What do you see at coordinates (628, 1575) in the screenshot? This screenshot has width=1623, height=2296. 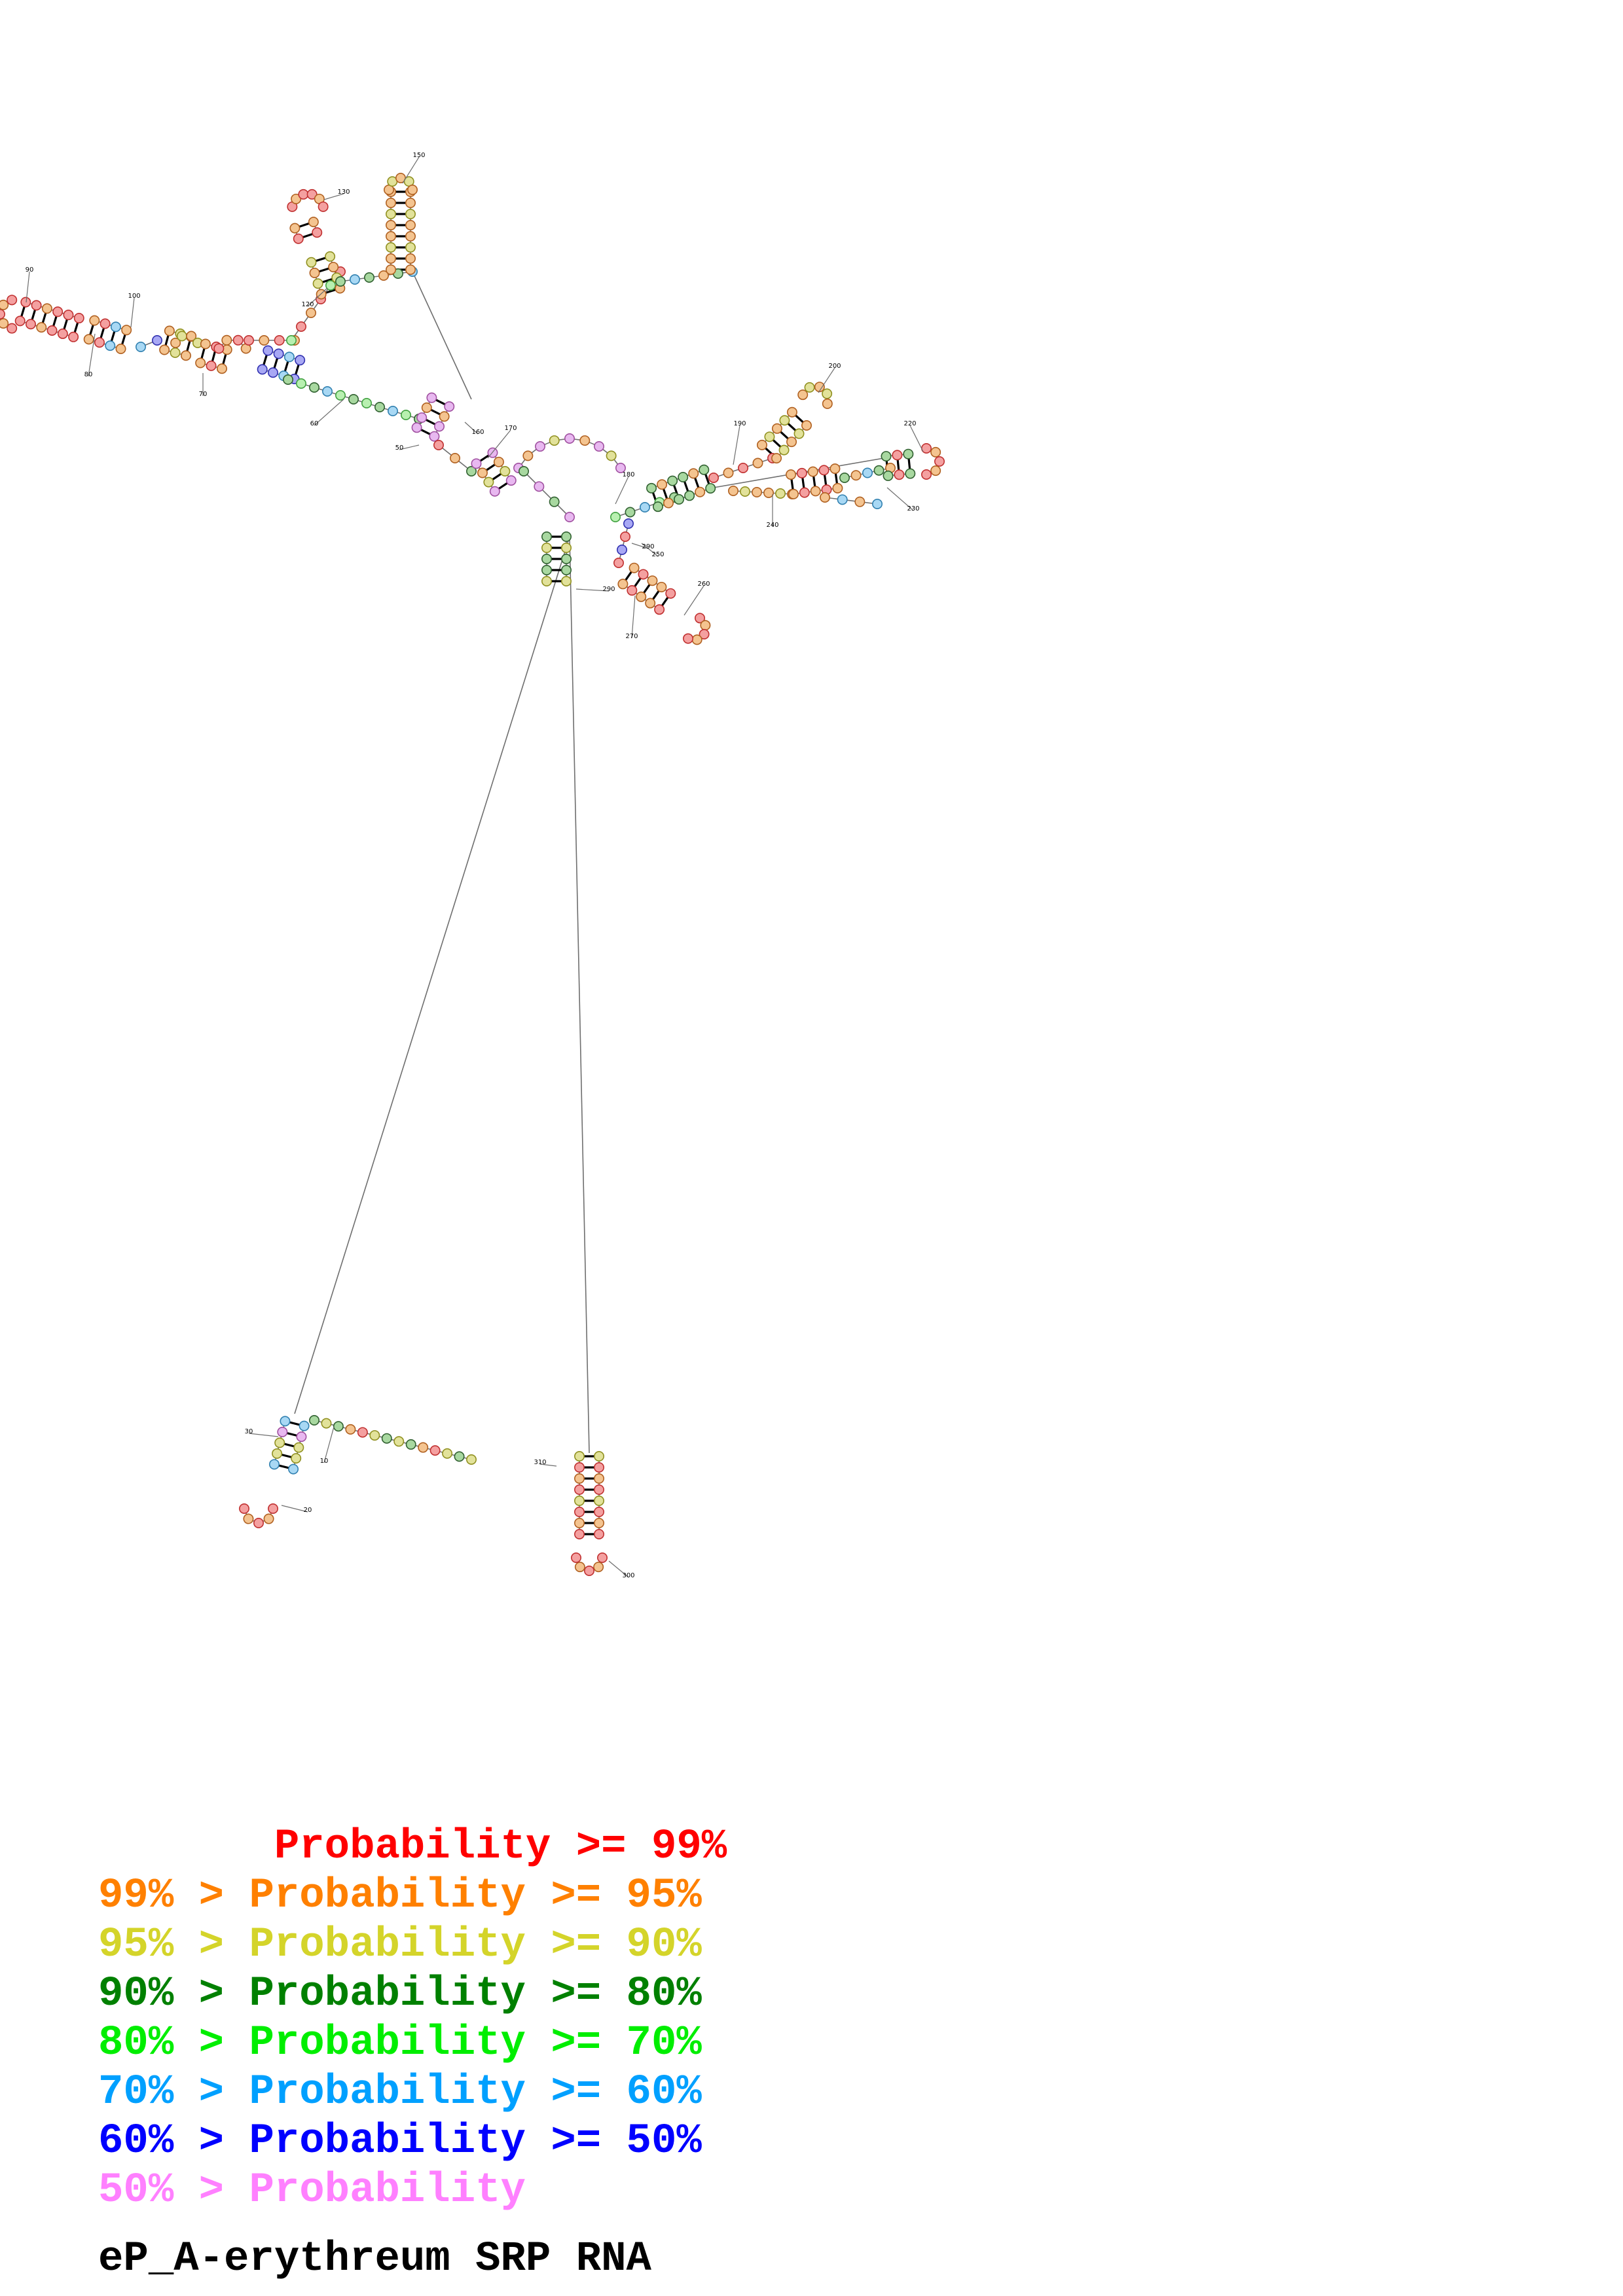 I see `position-label: 300` at bounding box center [628, 1575].